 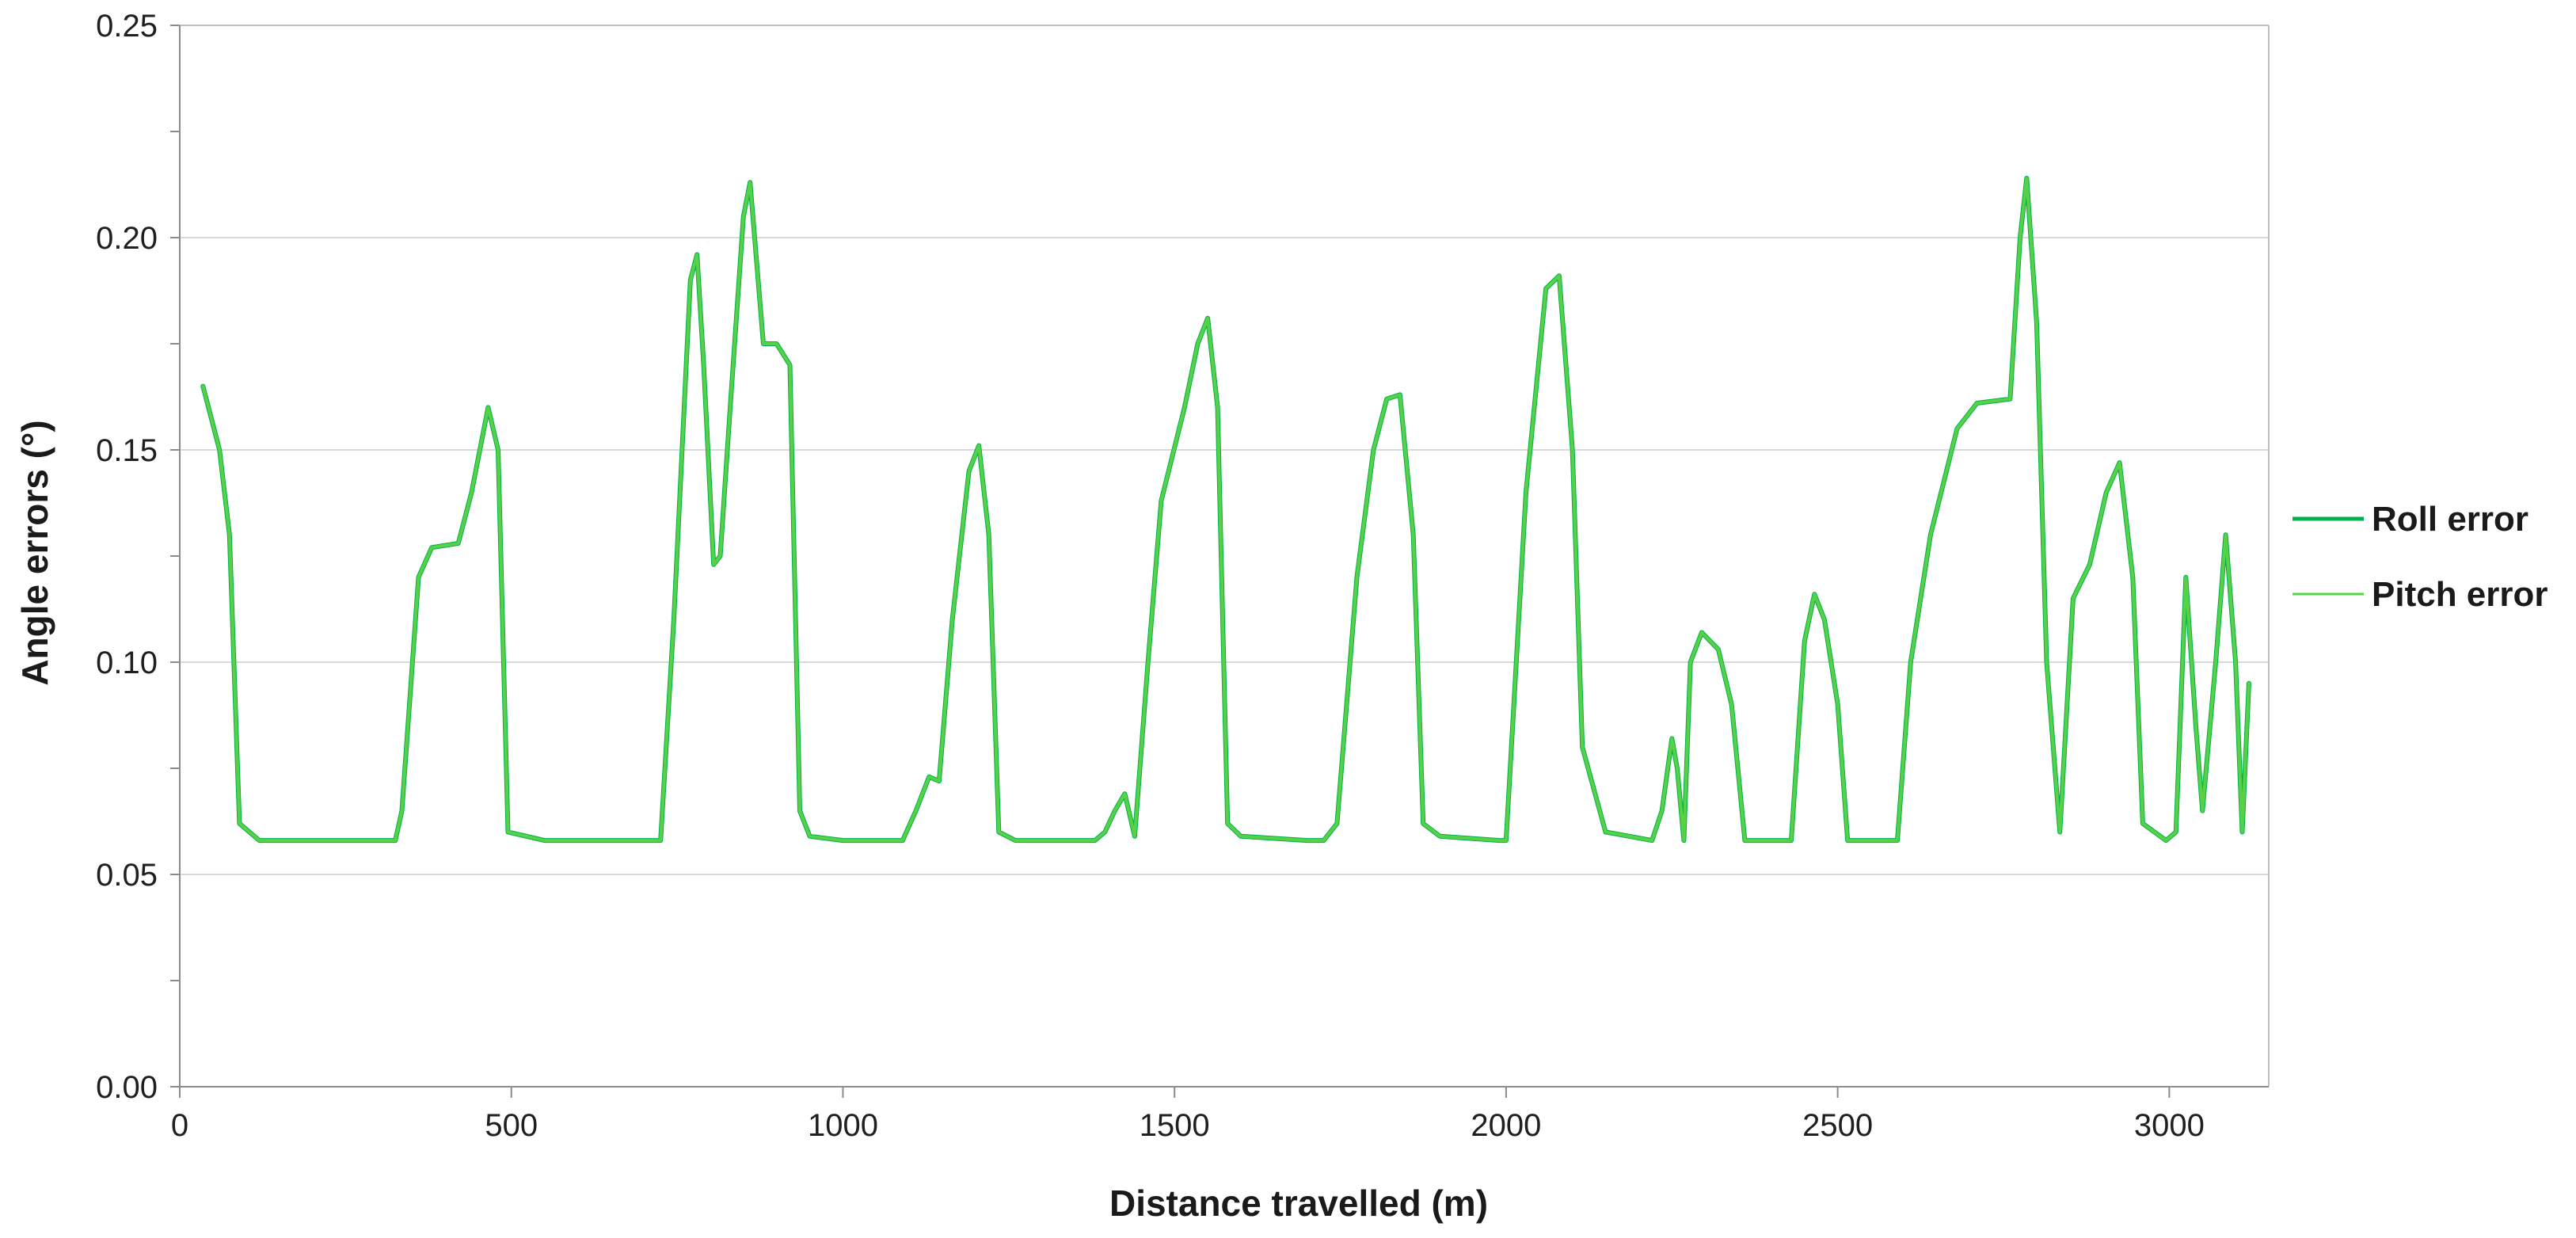 I want to click on x-tick-label: 0, so click(x=179, y=1125).